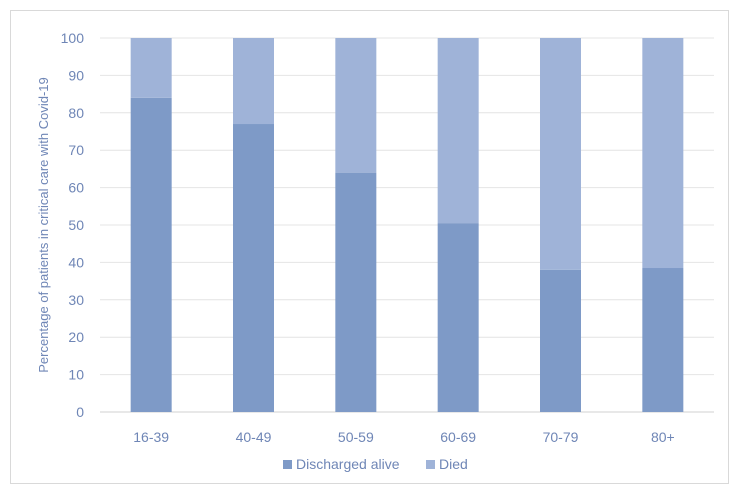 The image size is (741, 496). What do you see at coordinates (663, 437) in the screenshot?
I see `x-tick-label: 80+` at bounding box center [663, 437].